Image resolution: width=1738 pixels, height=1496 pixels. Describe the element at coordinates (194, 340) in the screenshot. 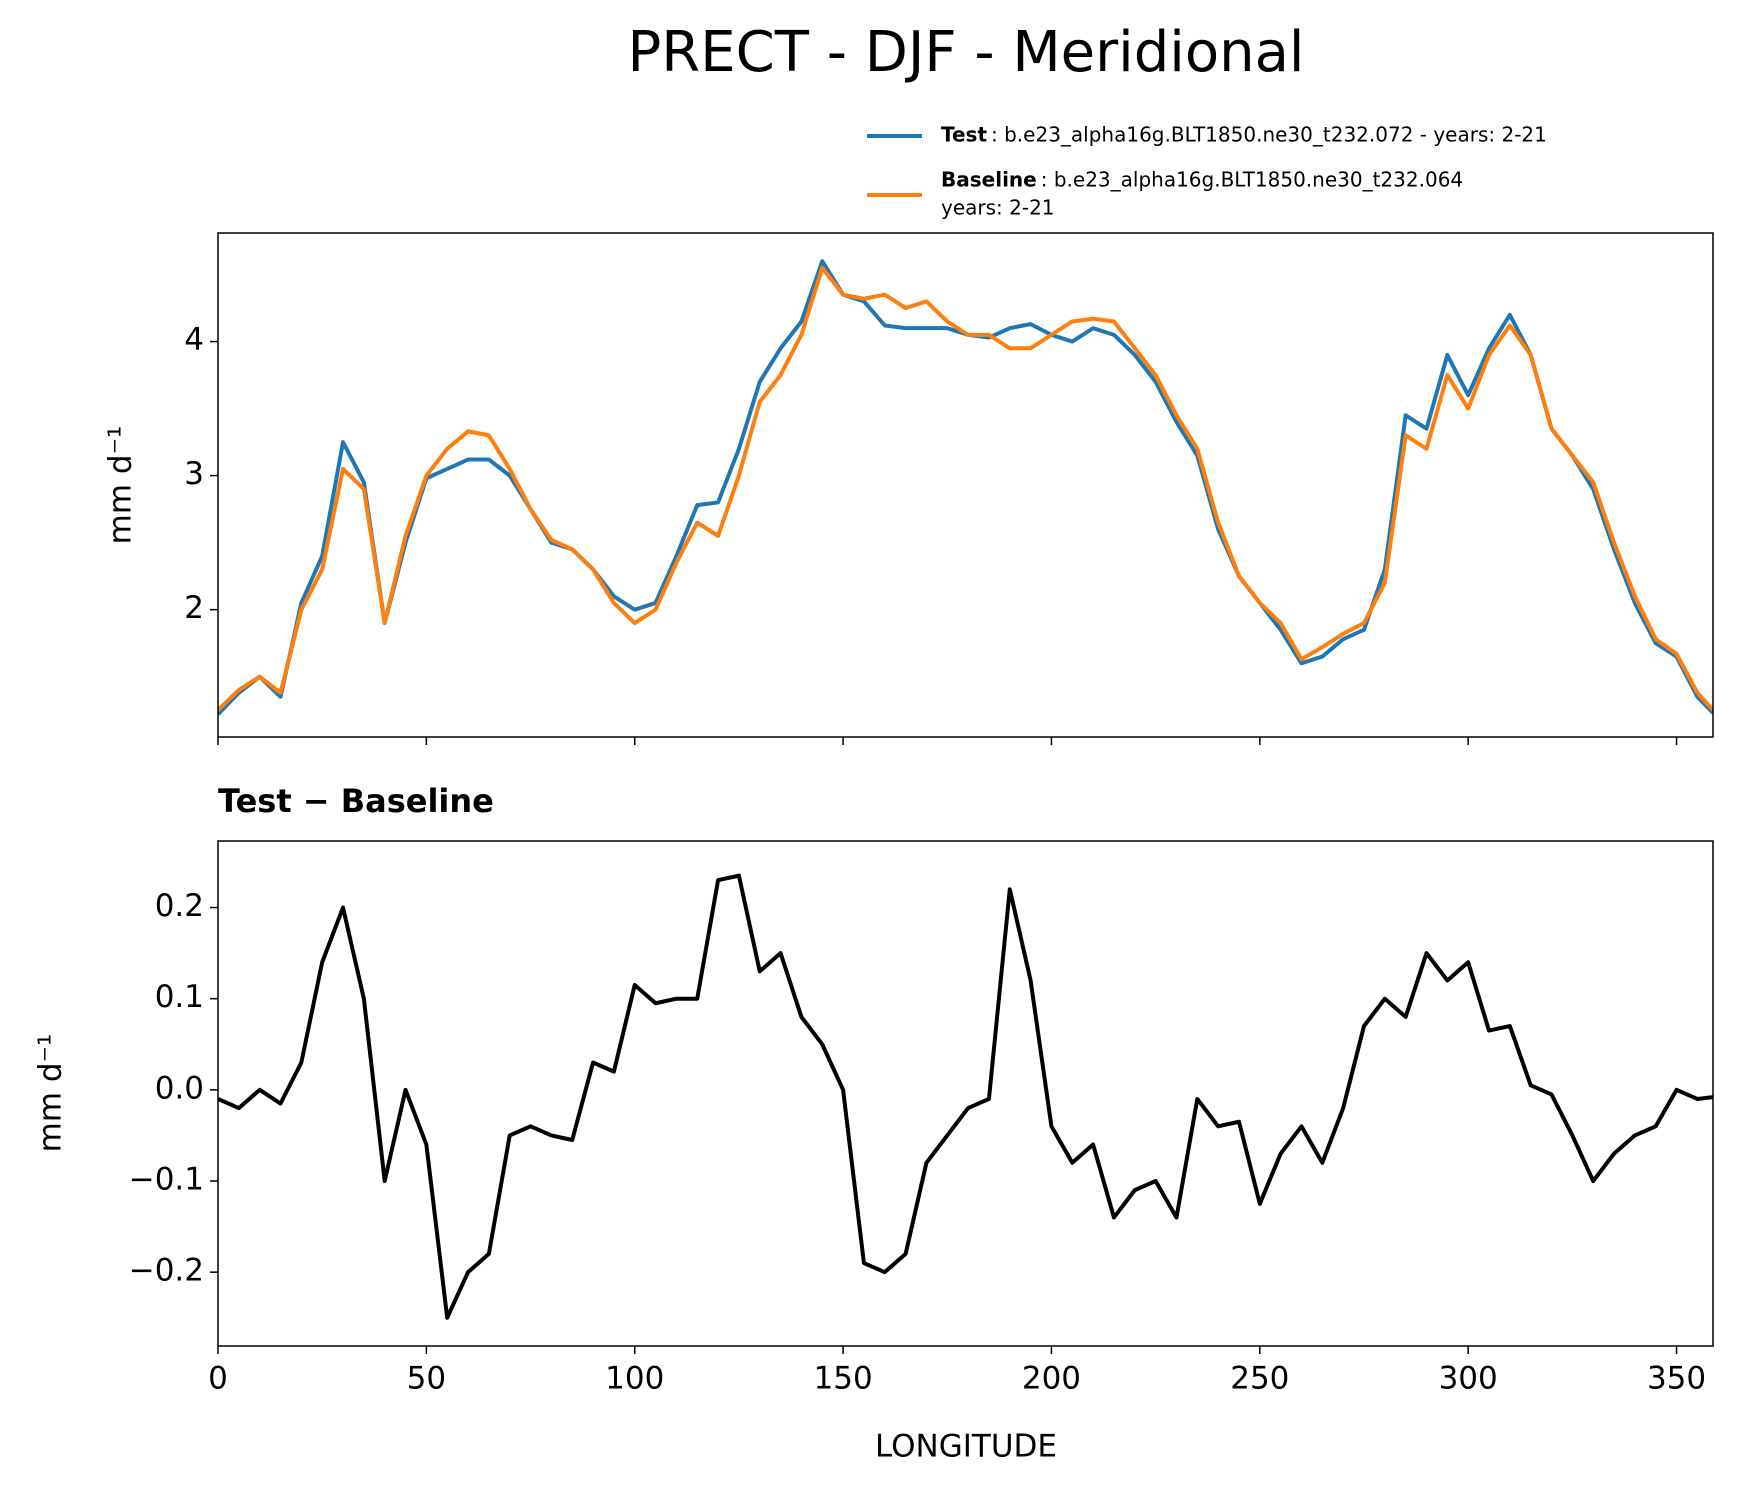

I see `y-tick-label: 4` at that location.